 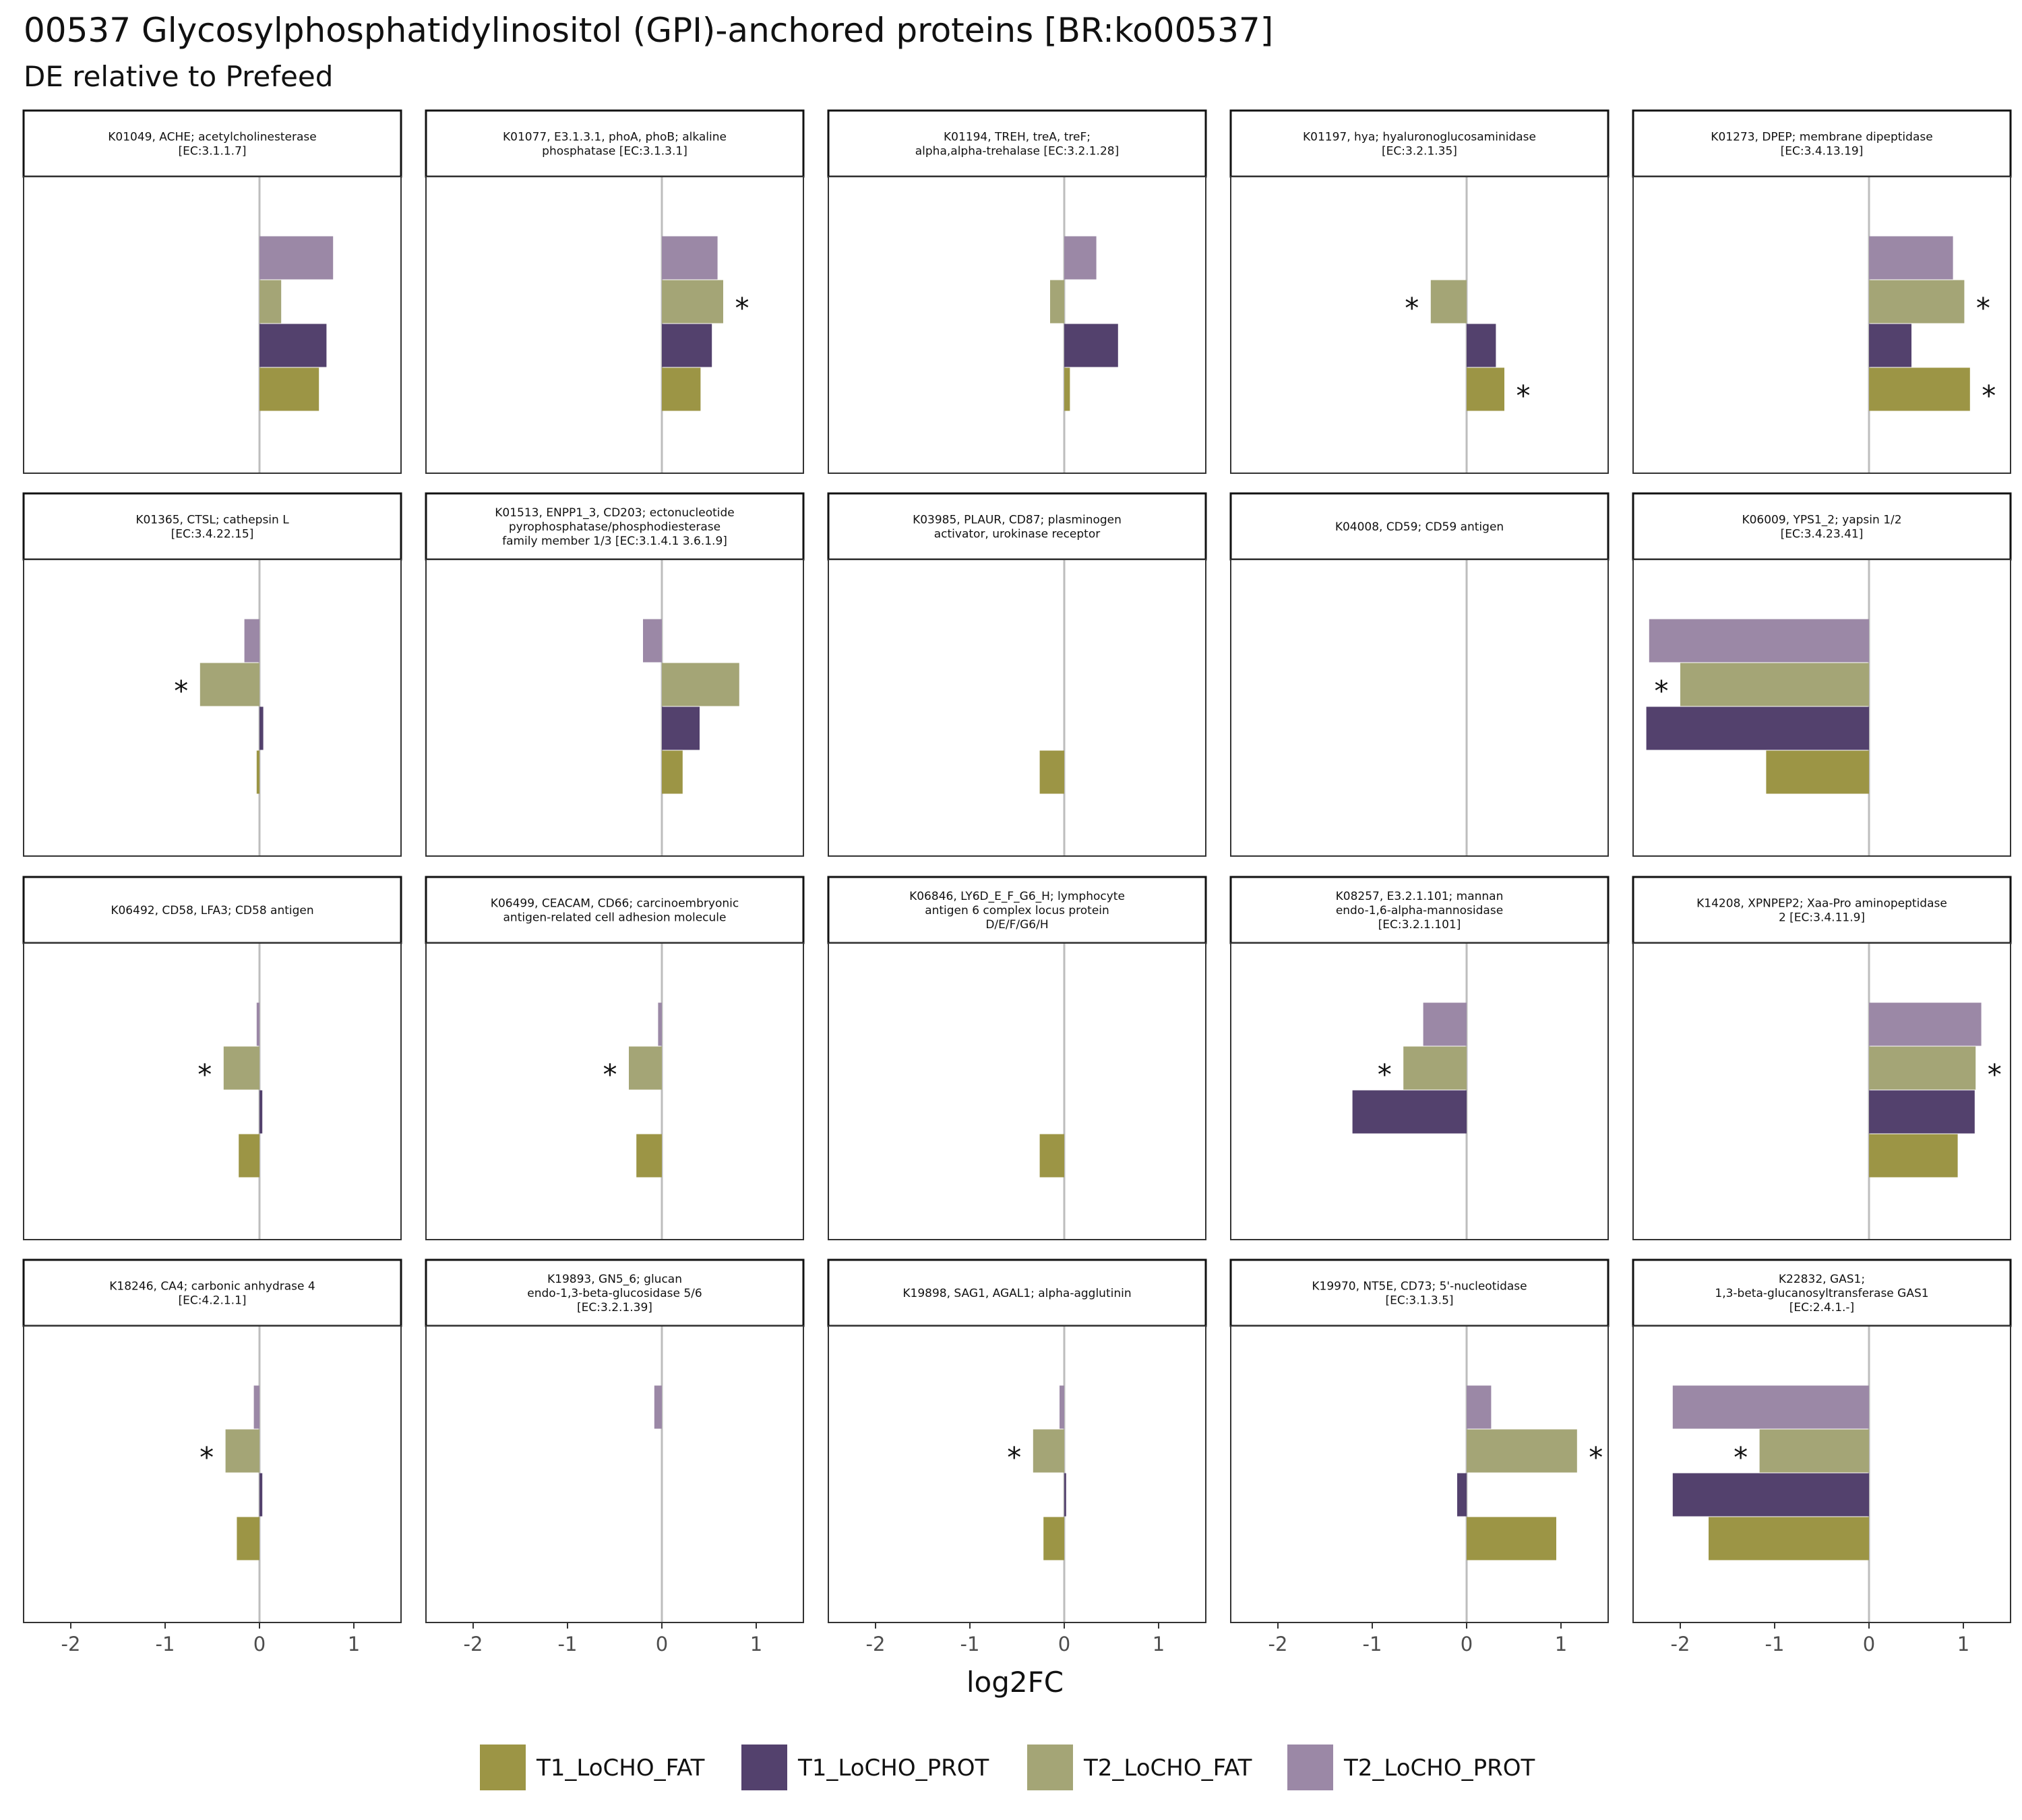 What do you see at coordinates (1419, 1301) in the screenshot?
I see `facet-strip-label: [EC:3.1.3.5]` at bounding box center [1419, 1301].